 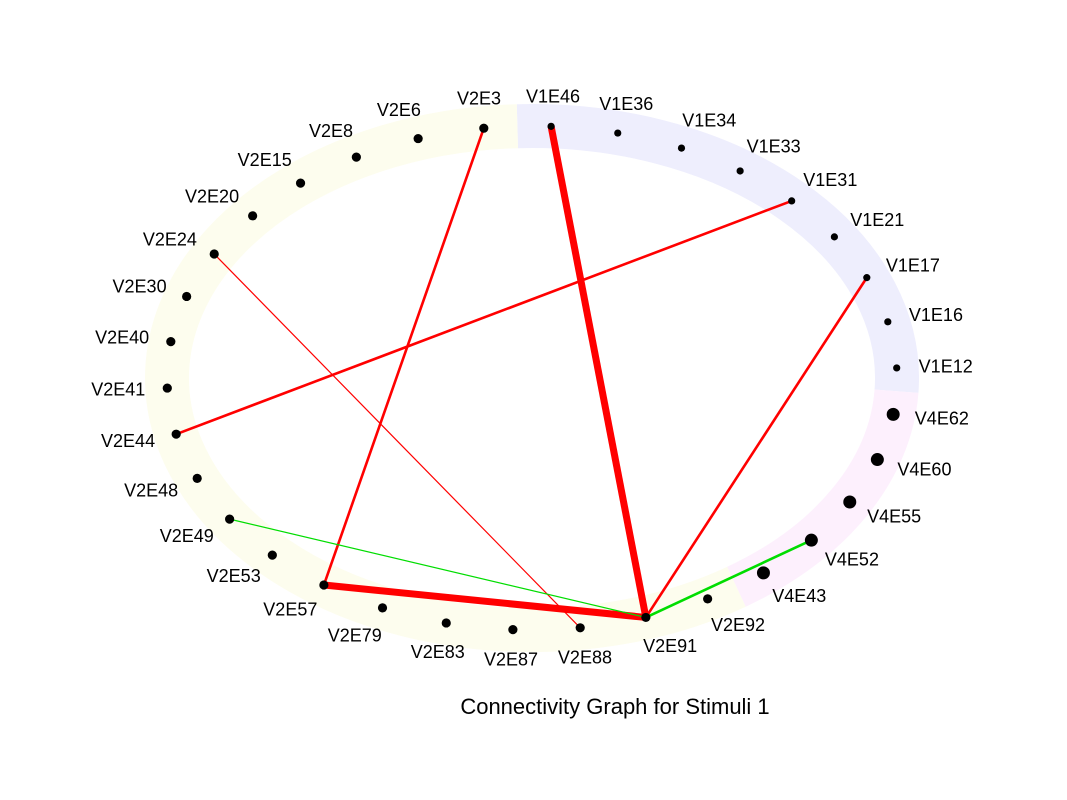 I want to click on node-v1e12, so click(x=897, y=368).